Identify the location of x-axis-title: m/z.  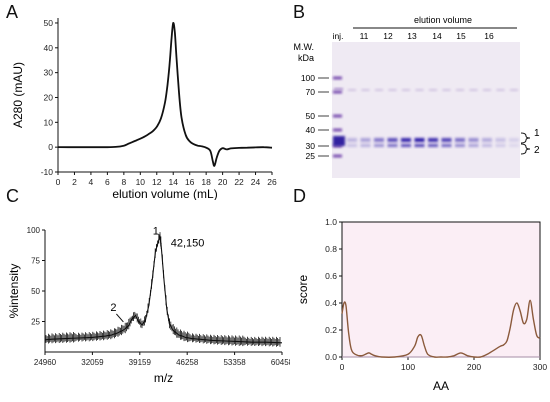
(163, 378).